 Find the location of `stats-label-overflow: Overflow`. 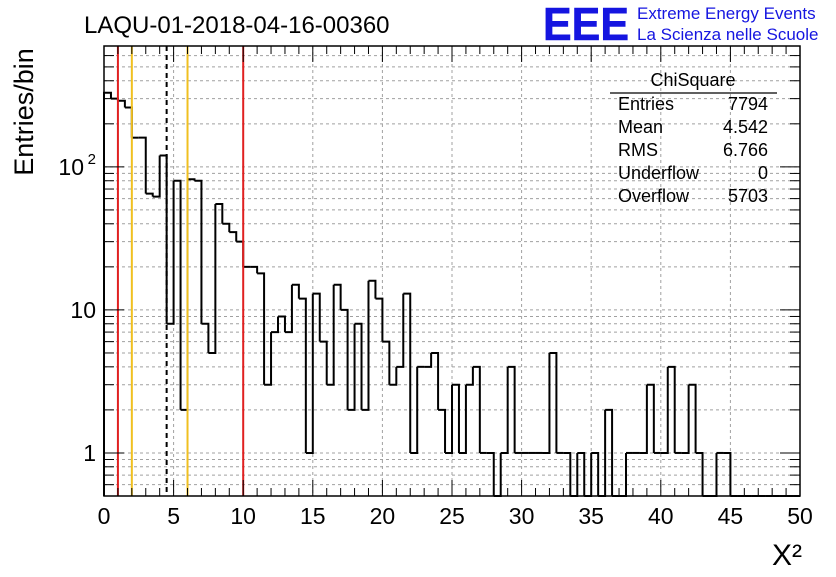

stats-label-overflow: Overflow is located at coordinates (654, 196).